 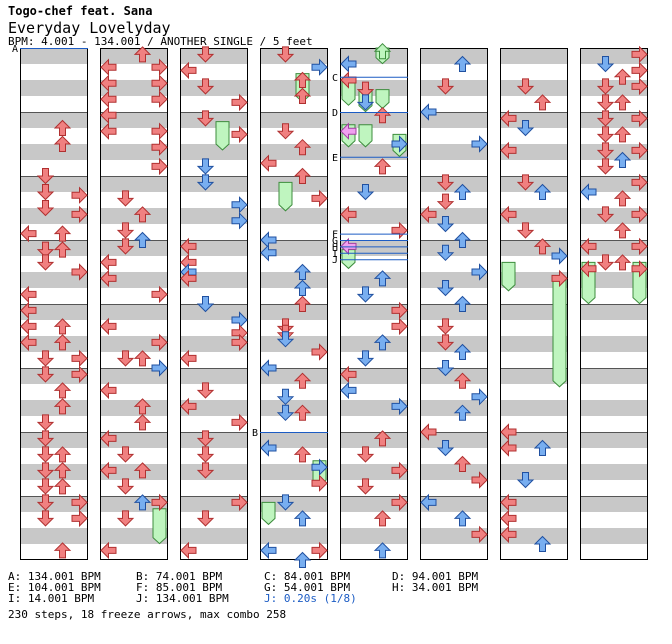 I want to click on bpm-change-label: F, so click(x=335, y=235).